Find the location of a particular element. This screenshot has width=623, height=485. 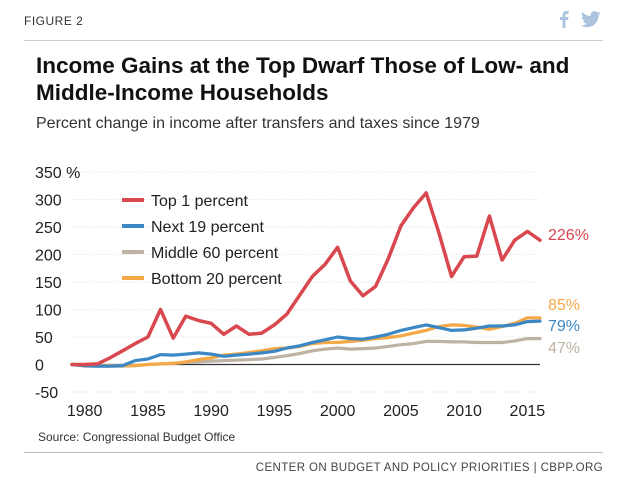

y-tick-label: 0 is located at coordinates (39, 366).